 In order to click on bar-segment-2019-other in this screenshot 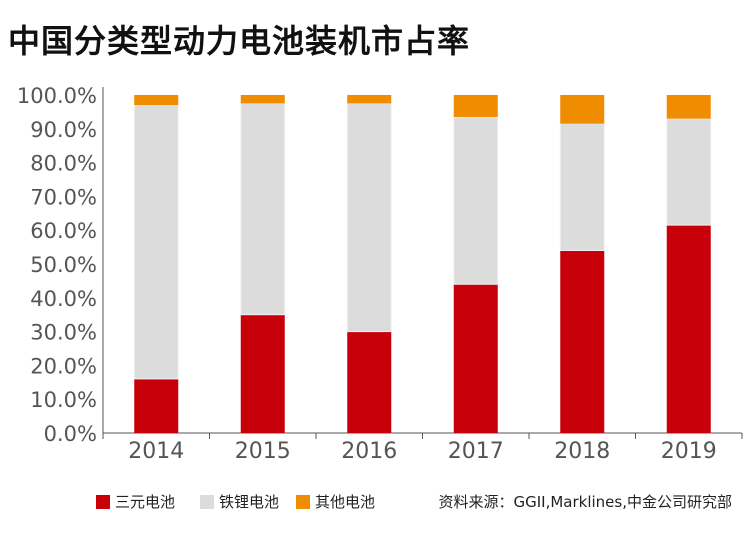, I will do `click(688, 107)`.